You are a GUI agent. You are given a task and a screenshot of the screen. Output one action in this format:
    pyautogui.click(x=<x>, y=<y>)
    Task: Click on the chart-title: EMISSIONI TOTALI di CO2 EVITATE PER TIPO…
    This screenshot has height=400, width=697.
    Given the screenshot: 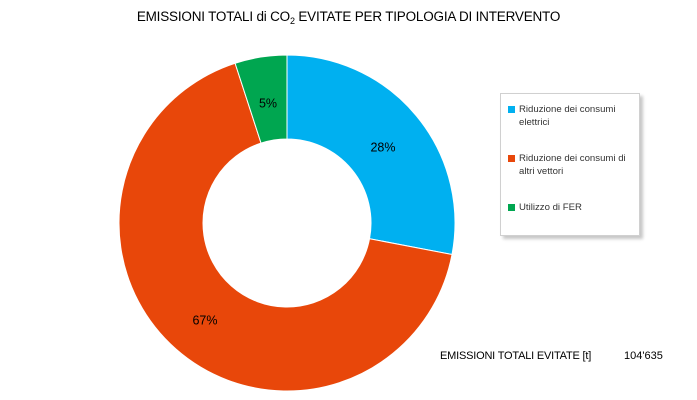 What is the action you would take?
    pyautogui.click(x=348, y=17)
    